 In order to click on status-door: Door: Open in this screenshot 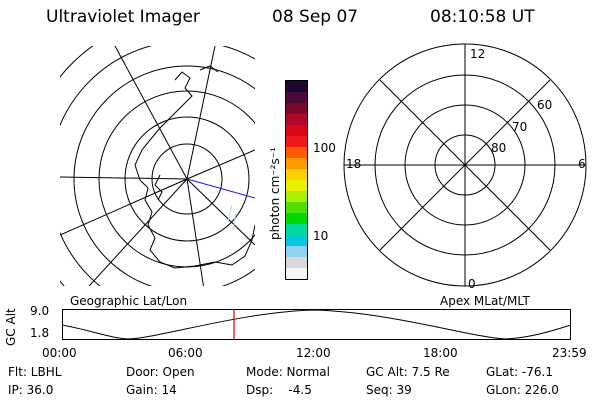, I will do `click(160, 372)`.